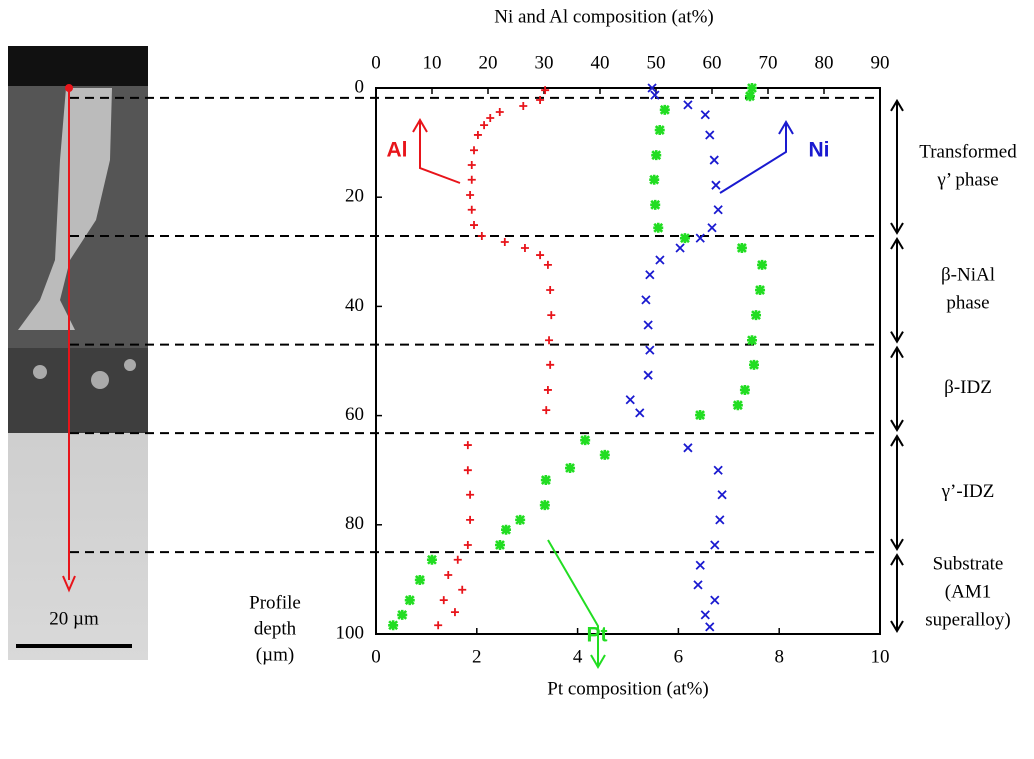 The image size is (1034, 759). What do you see at coordinates (376, 656) in the screenshot?
I see `x-tick-label: 0` at bounding box center [376, 656].